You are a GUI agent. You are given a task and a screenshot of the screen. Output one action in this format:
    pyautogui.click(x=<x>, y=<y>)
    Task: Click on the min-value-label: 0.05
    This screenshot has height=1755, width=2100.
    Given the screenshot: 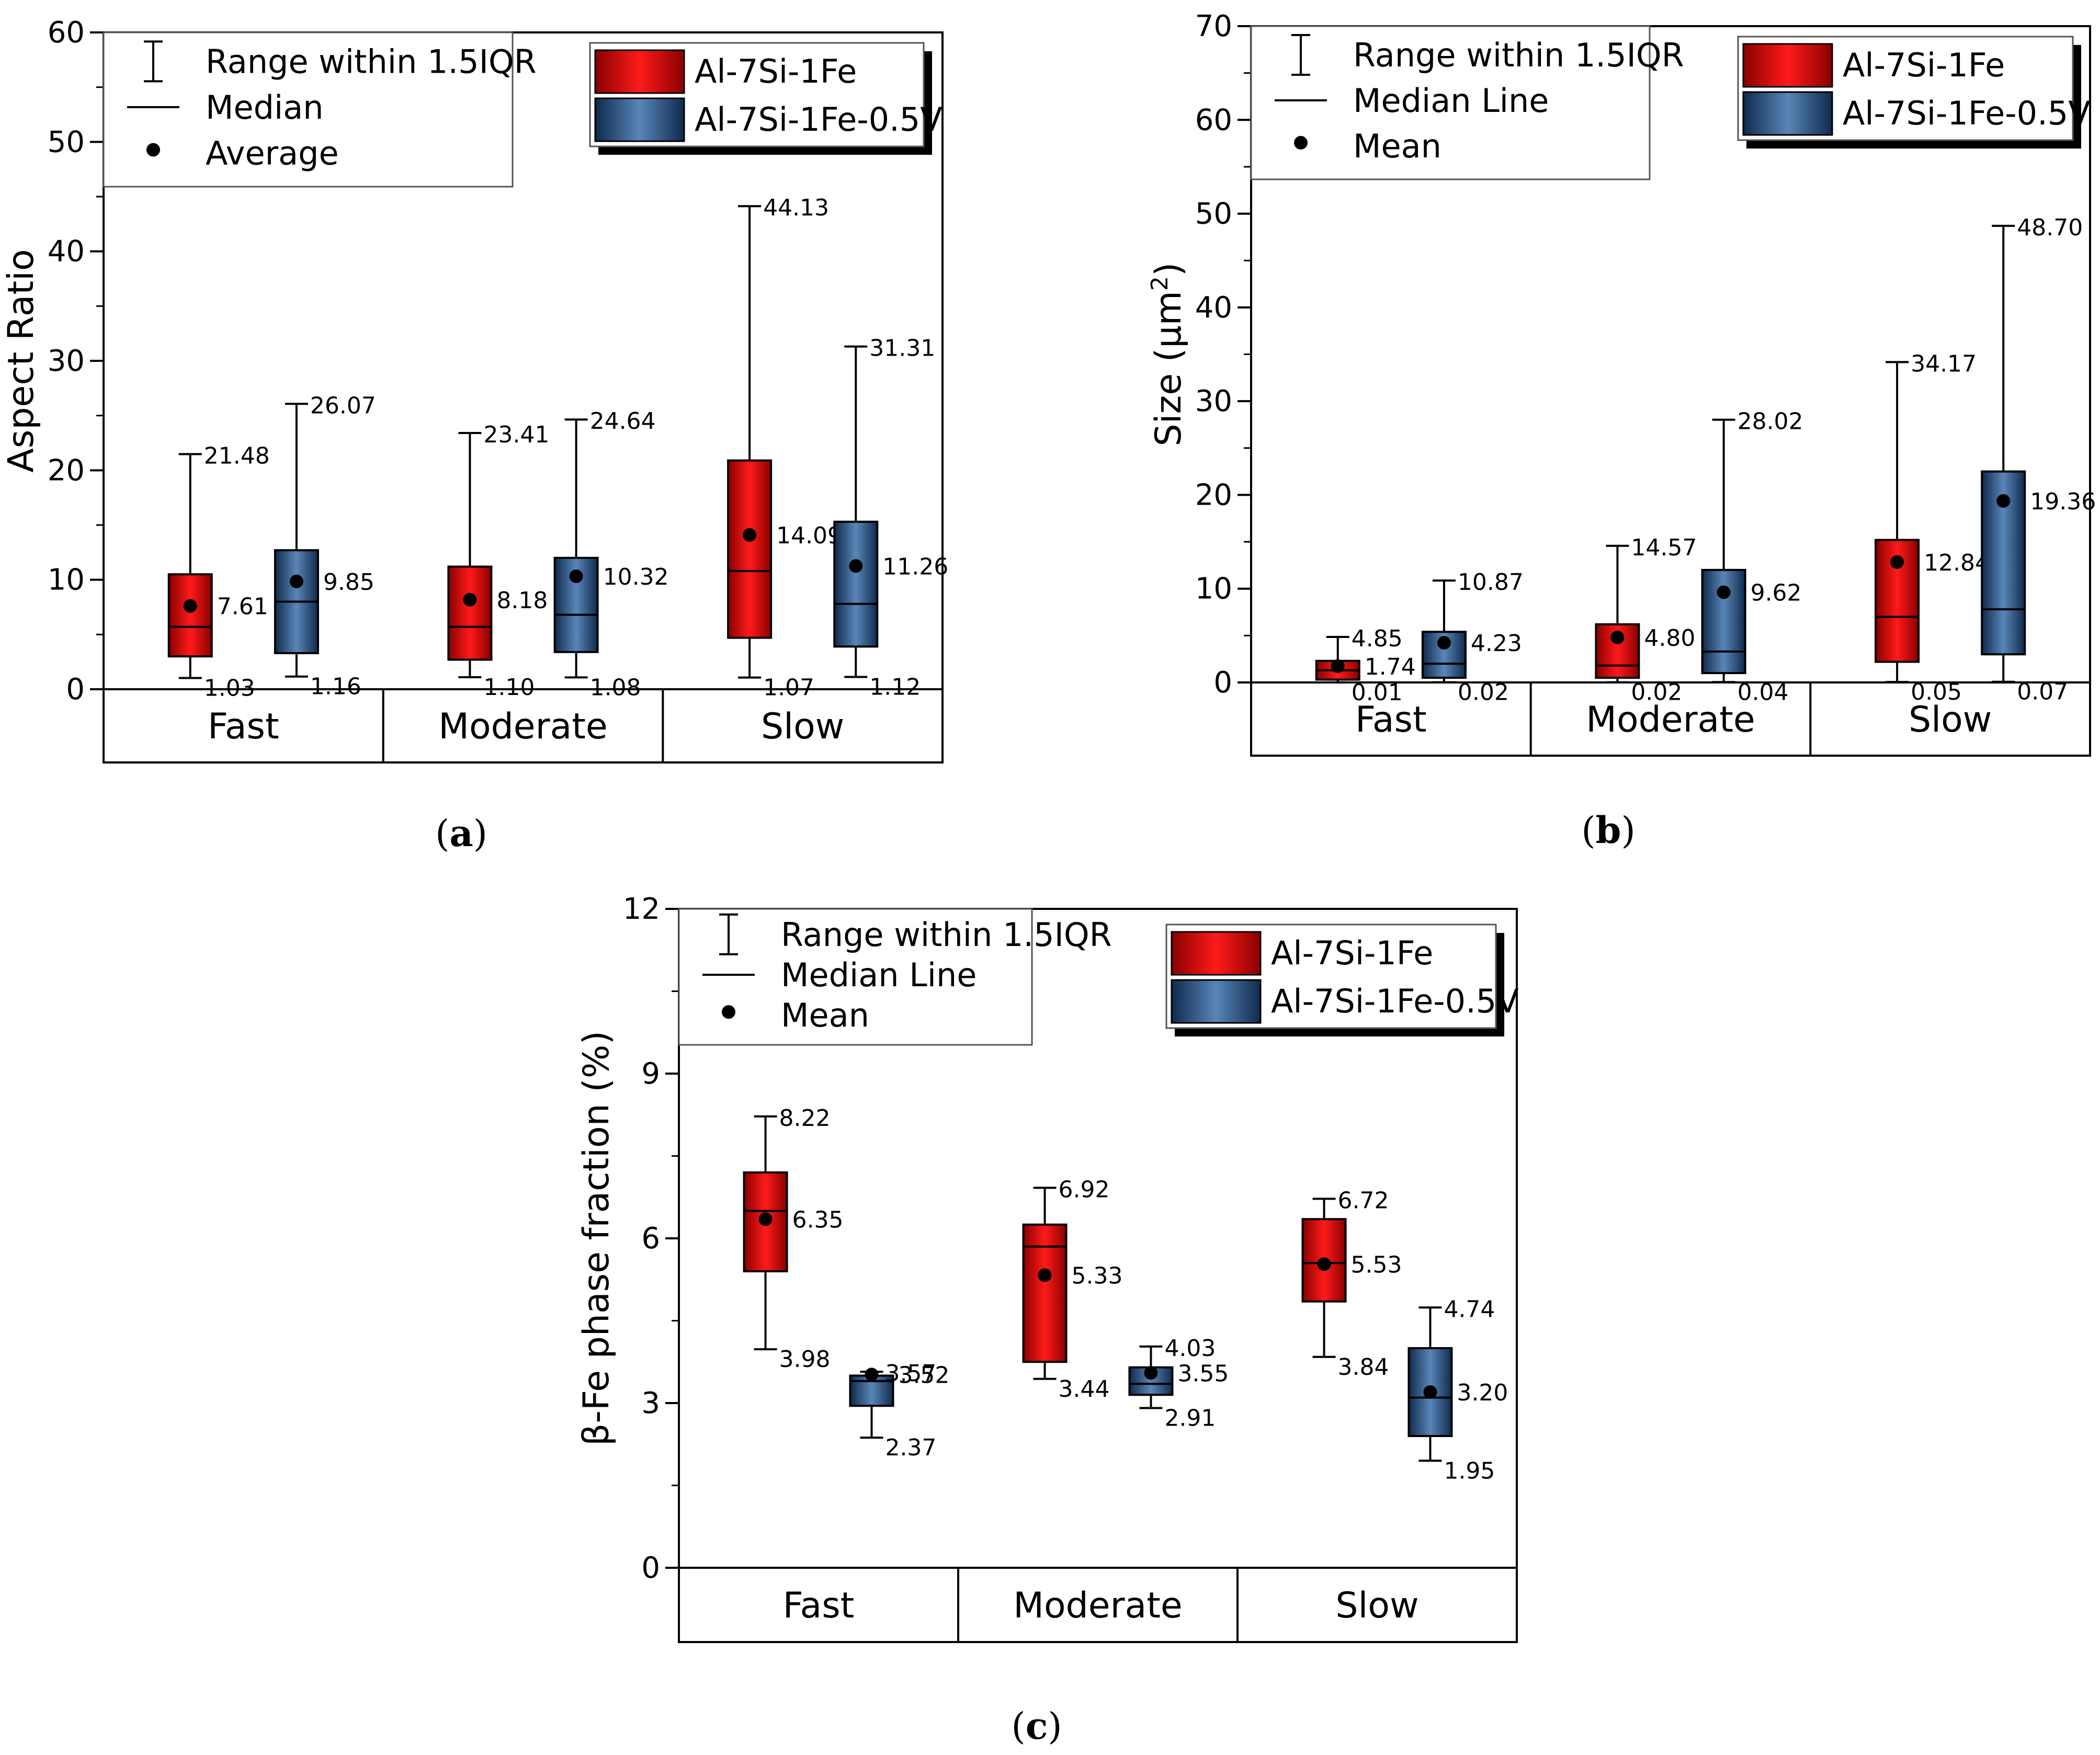 What is the action you would take?
    pyautogui.click(x=1936, y=692)
    